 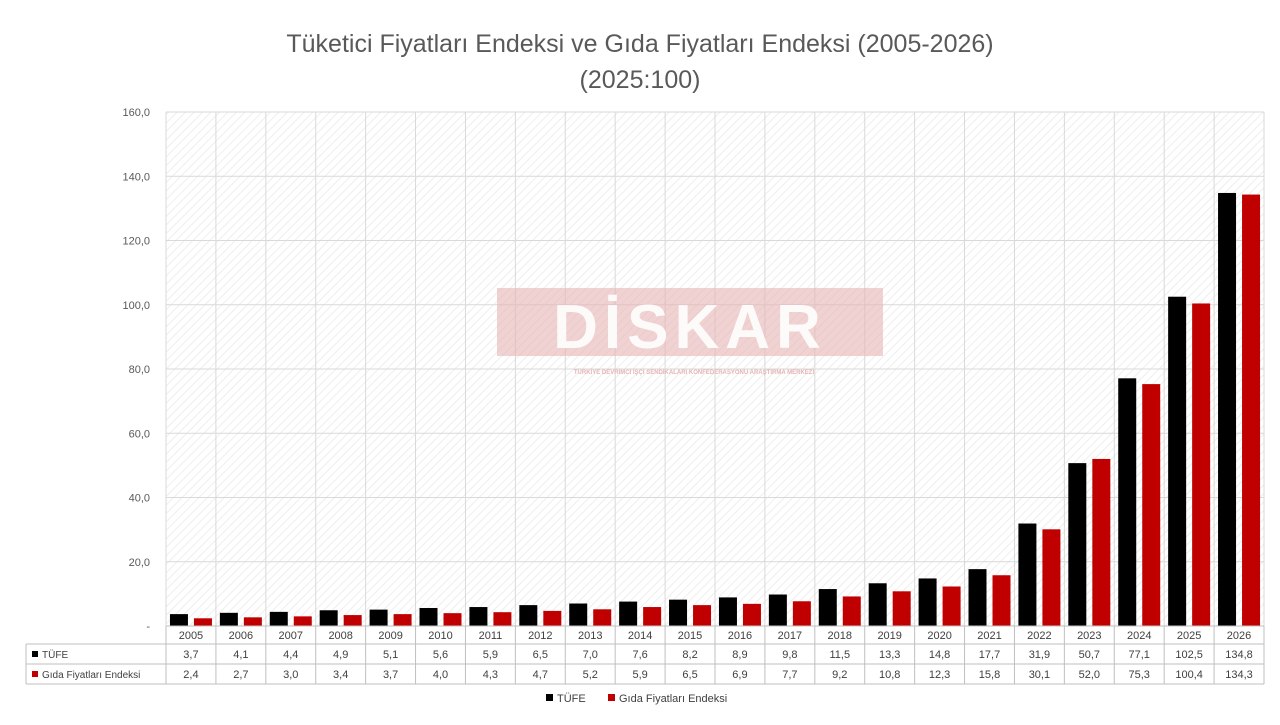 I want to click on data-label-gida: 7,7, so click(x=789, y=675).